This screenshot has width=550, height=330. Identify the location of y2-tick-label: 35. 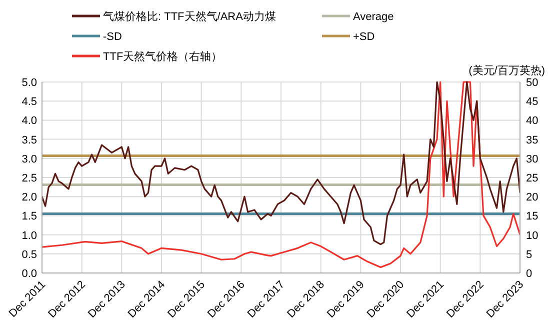
(532, 140).